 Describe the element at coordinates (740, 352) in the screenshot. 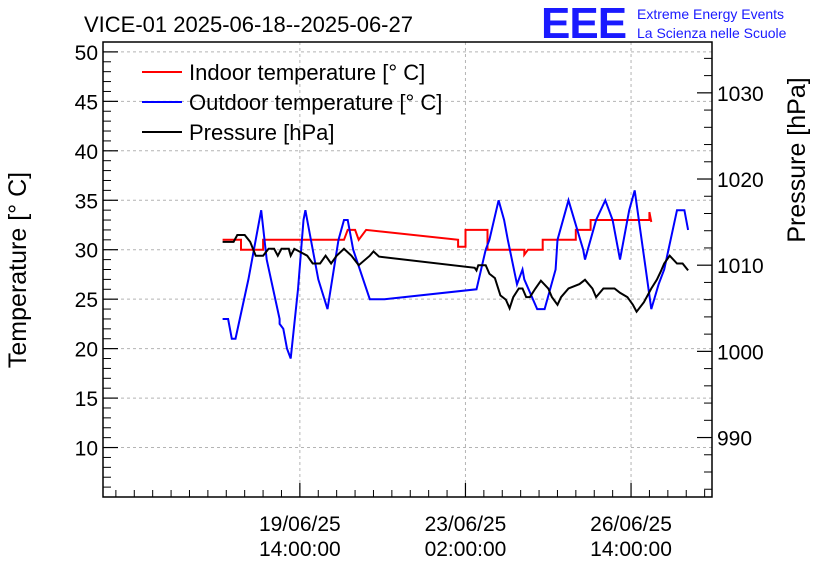

I see `y2-tick-label: 1000` at that location.